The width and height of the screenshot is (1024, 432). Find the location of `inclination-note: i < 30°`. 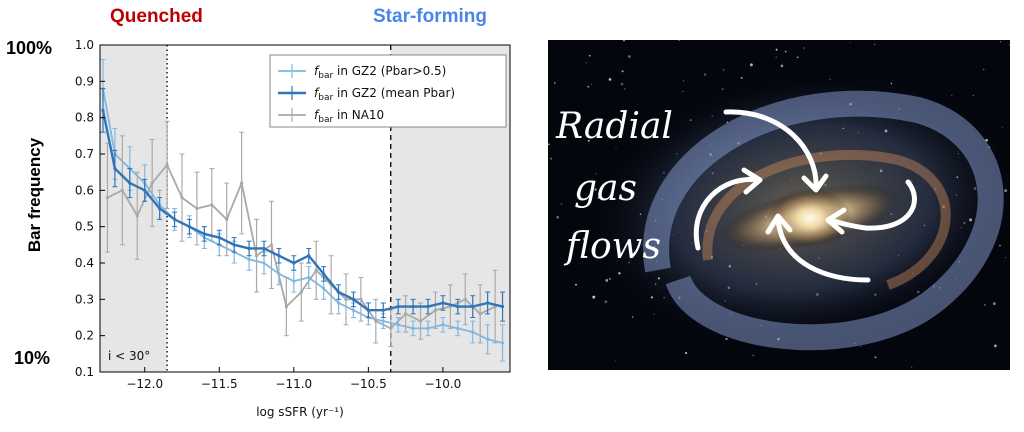

inclination-note: i < 30° is located at coordinates (129, 356).